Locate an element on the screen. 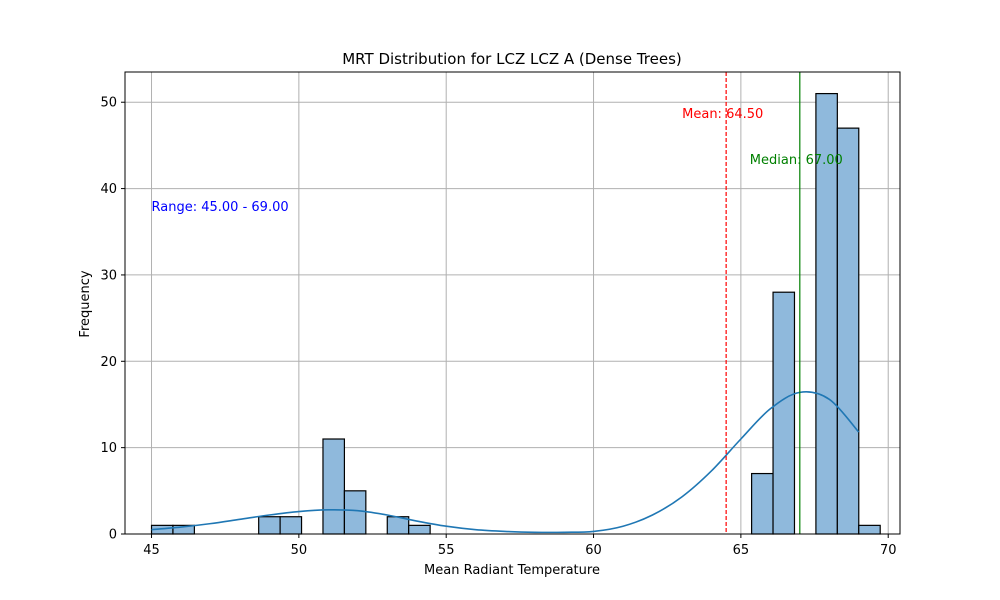  y-tick-label: 10 is located at coordinates (108, 448).